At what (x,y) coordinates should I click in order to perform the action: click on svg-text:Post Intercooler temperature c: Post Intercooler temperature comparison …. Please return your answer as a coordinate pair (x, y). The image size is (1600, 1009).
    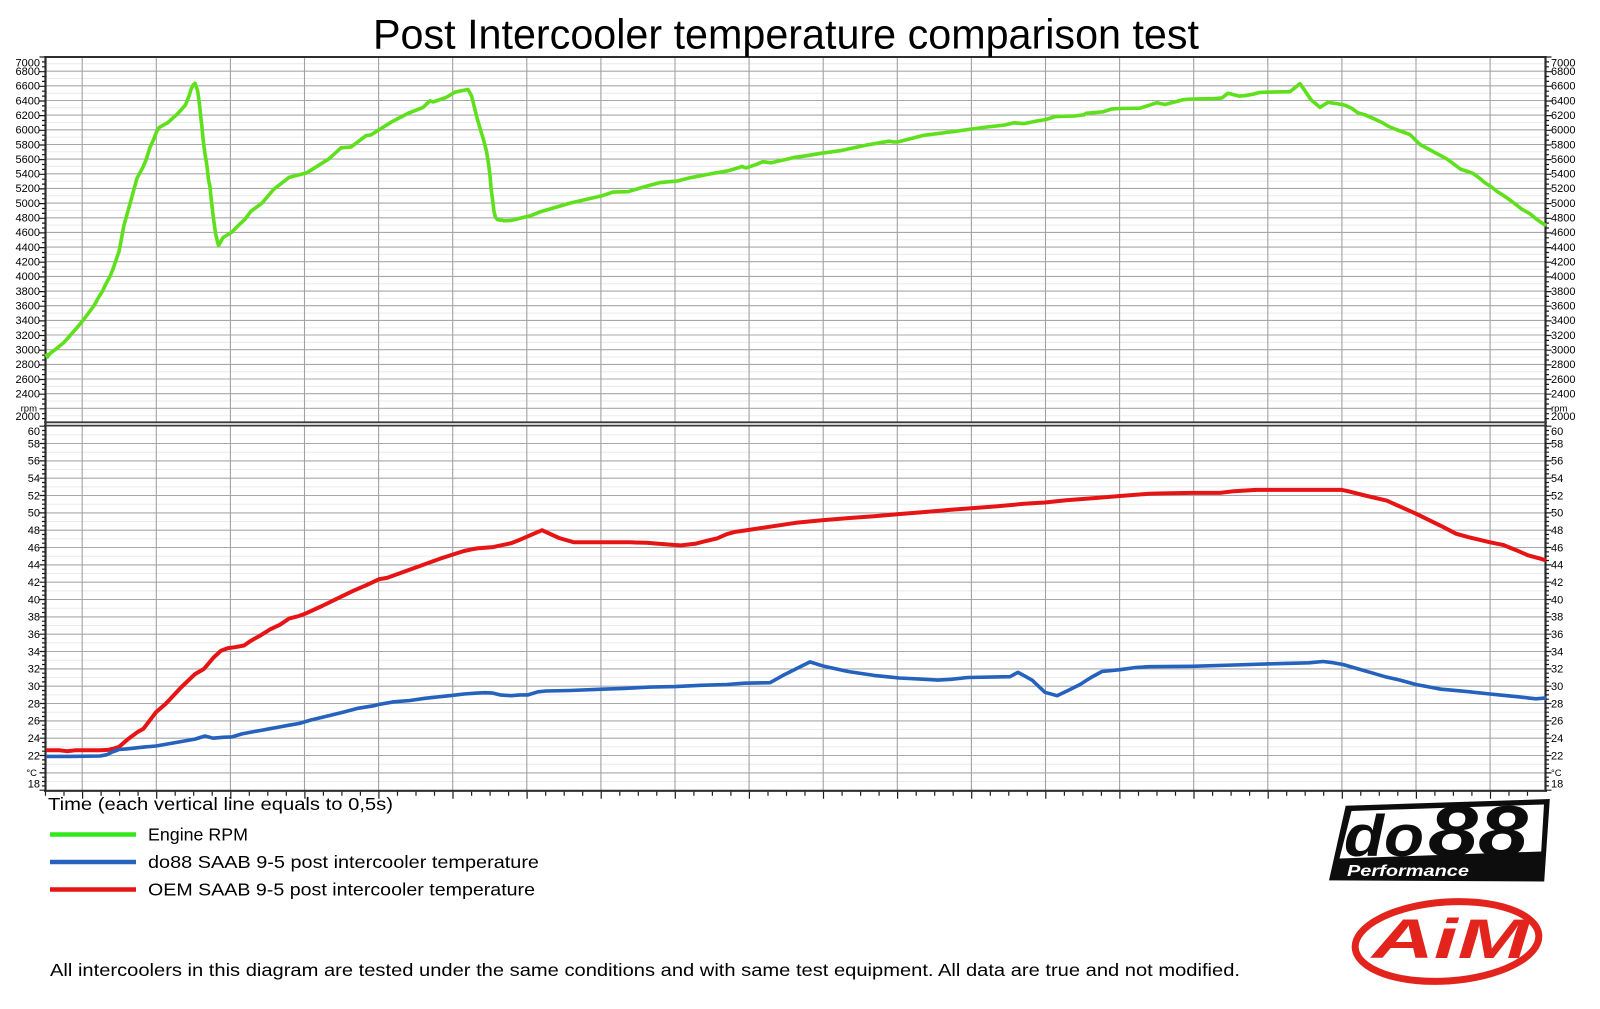
    Looking at the image, I should click on (786, 34).